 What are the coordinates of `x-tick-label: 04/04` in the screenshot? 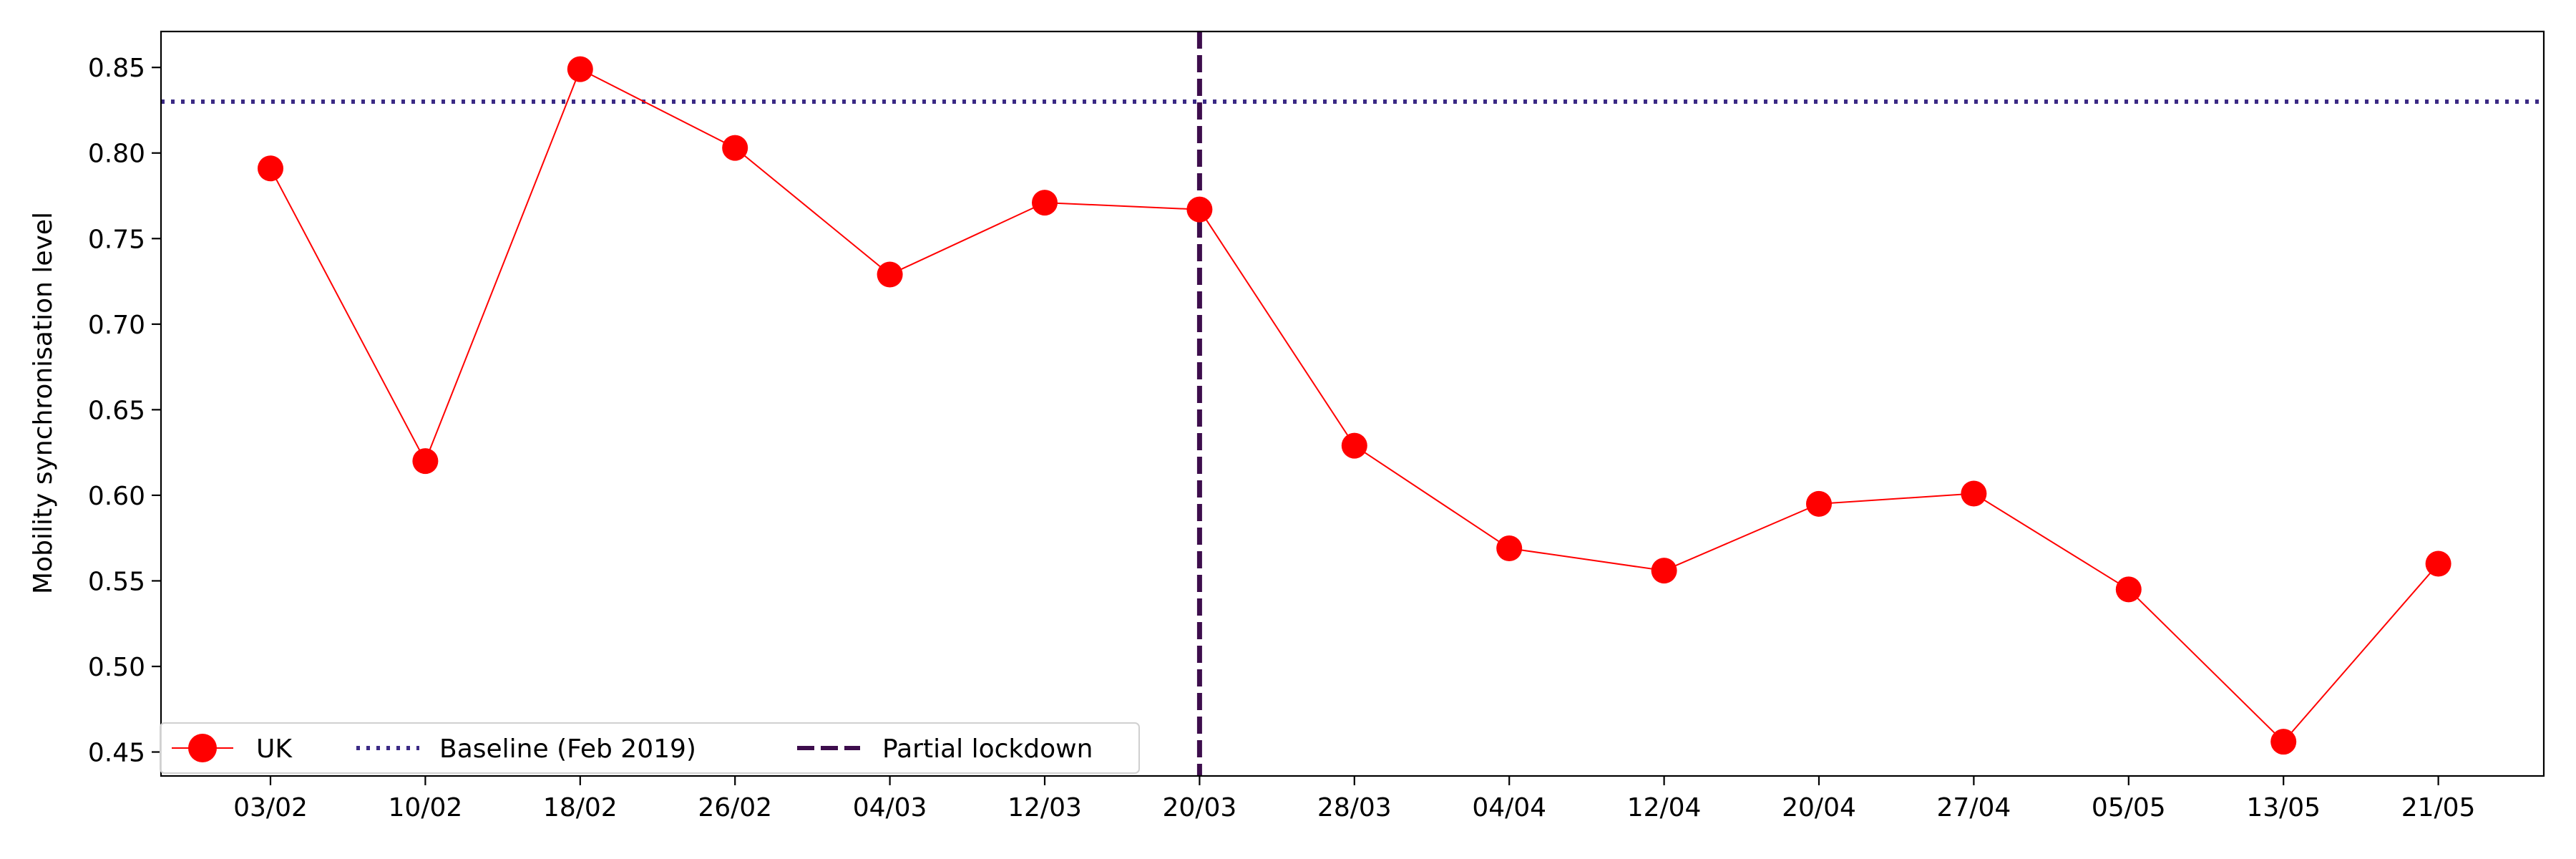 It's located at (1509, 807).